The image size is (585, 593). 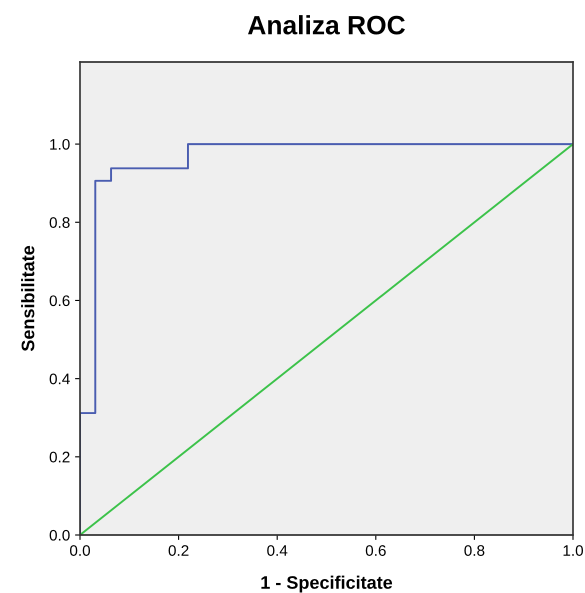 What do you see at coordinates (27, 299) in the screenshot?
I see `y-axis-title: Sensibilitate` at bounding box center [27, 299].